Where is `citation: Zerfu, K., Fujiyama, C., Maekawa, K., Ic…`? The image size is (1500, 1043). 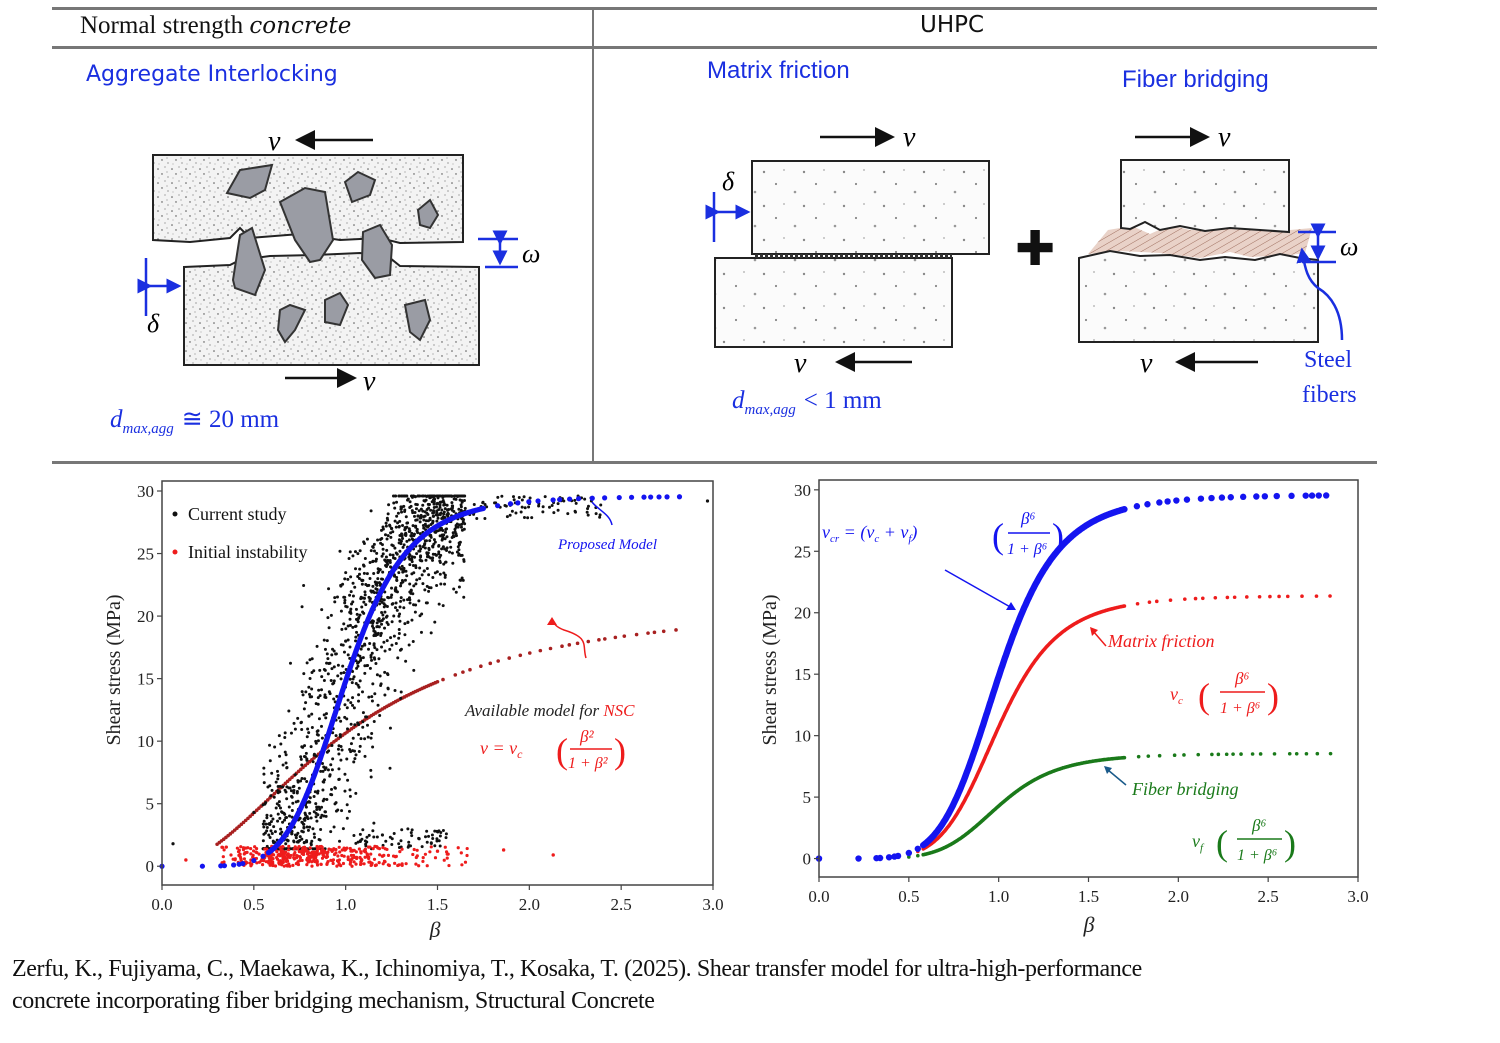
citation: Zerfu, K., Fujiyama, C., Maekawa, K., Ic… is located at coordinates (577, 985).